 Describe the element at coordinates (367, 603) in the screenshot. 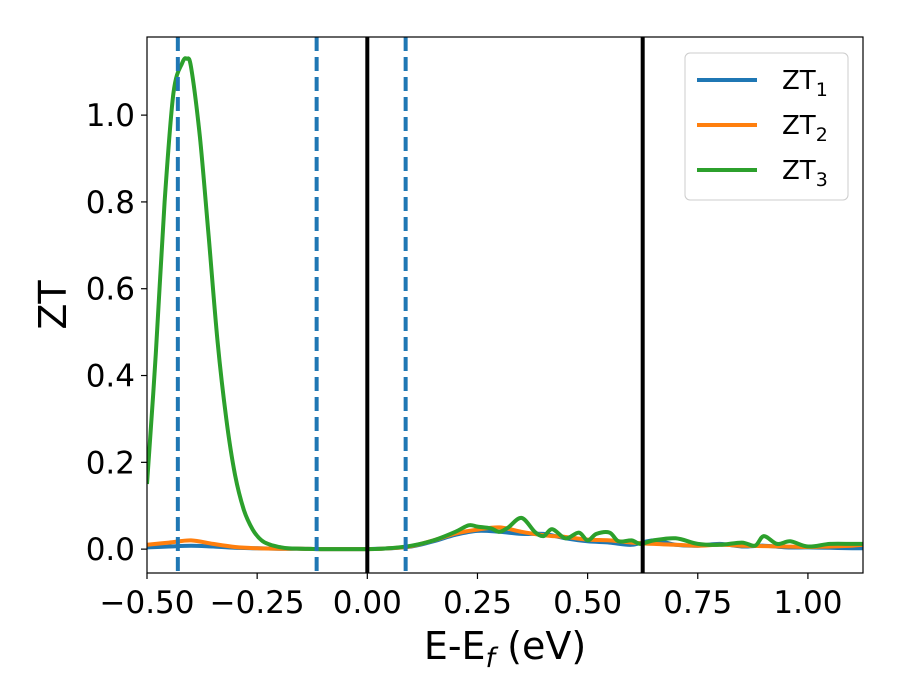

I see `x-tick-label: 0.00` at that location.